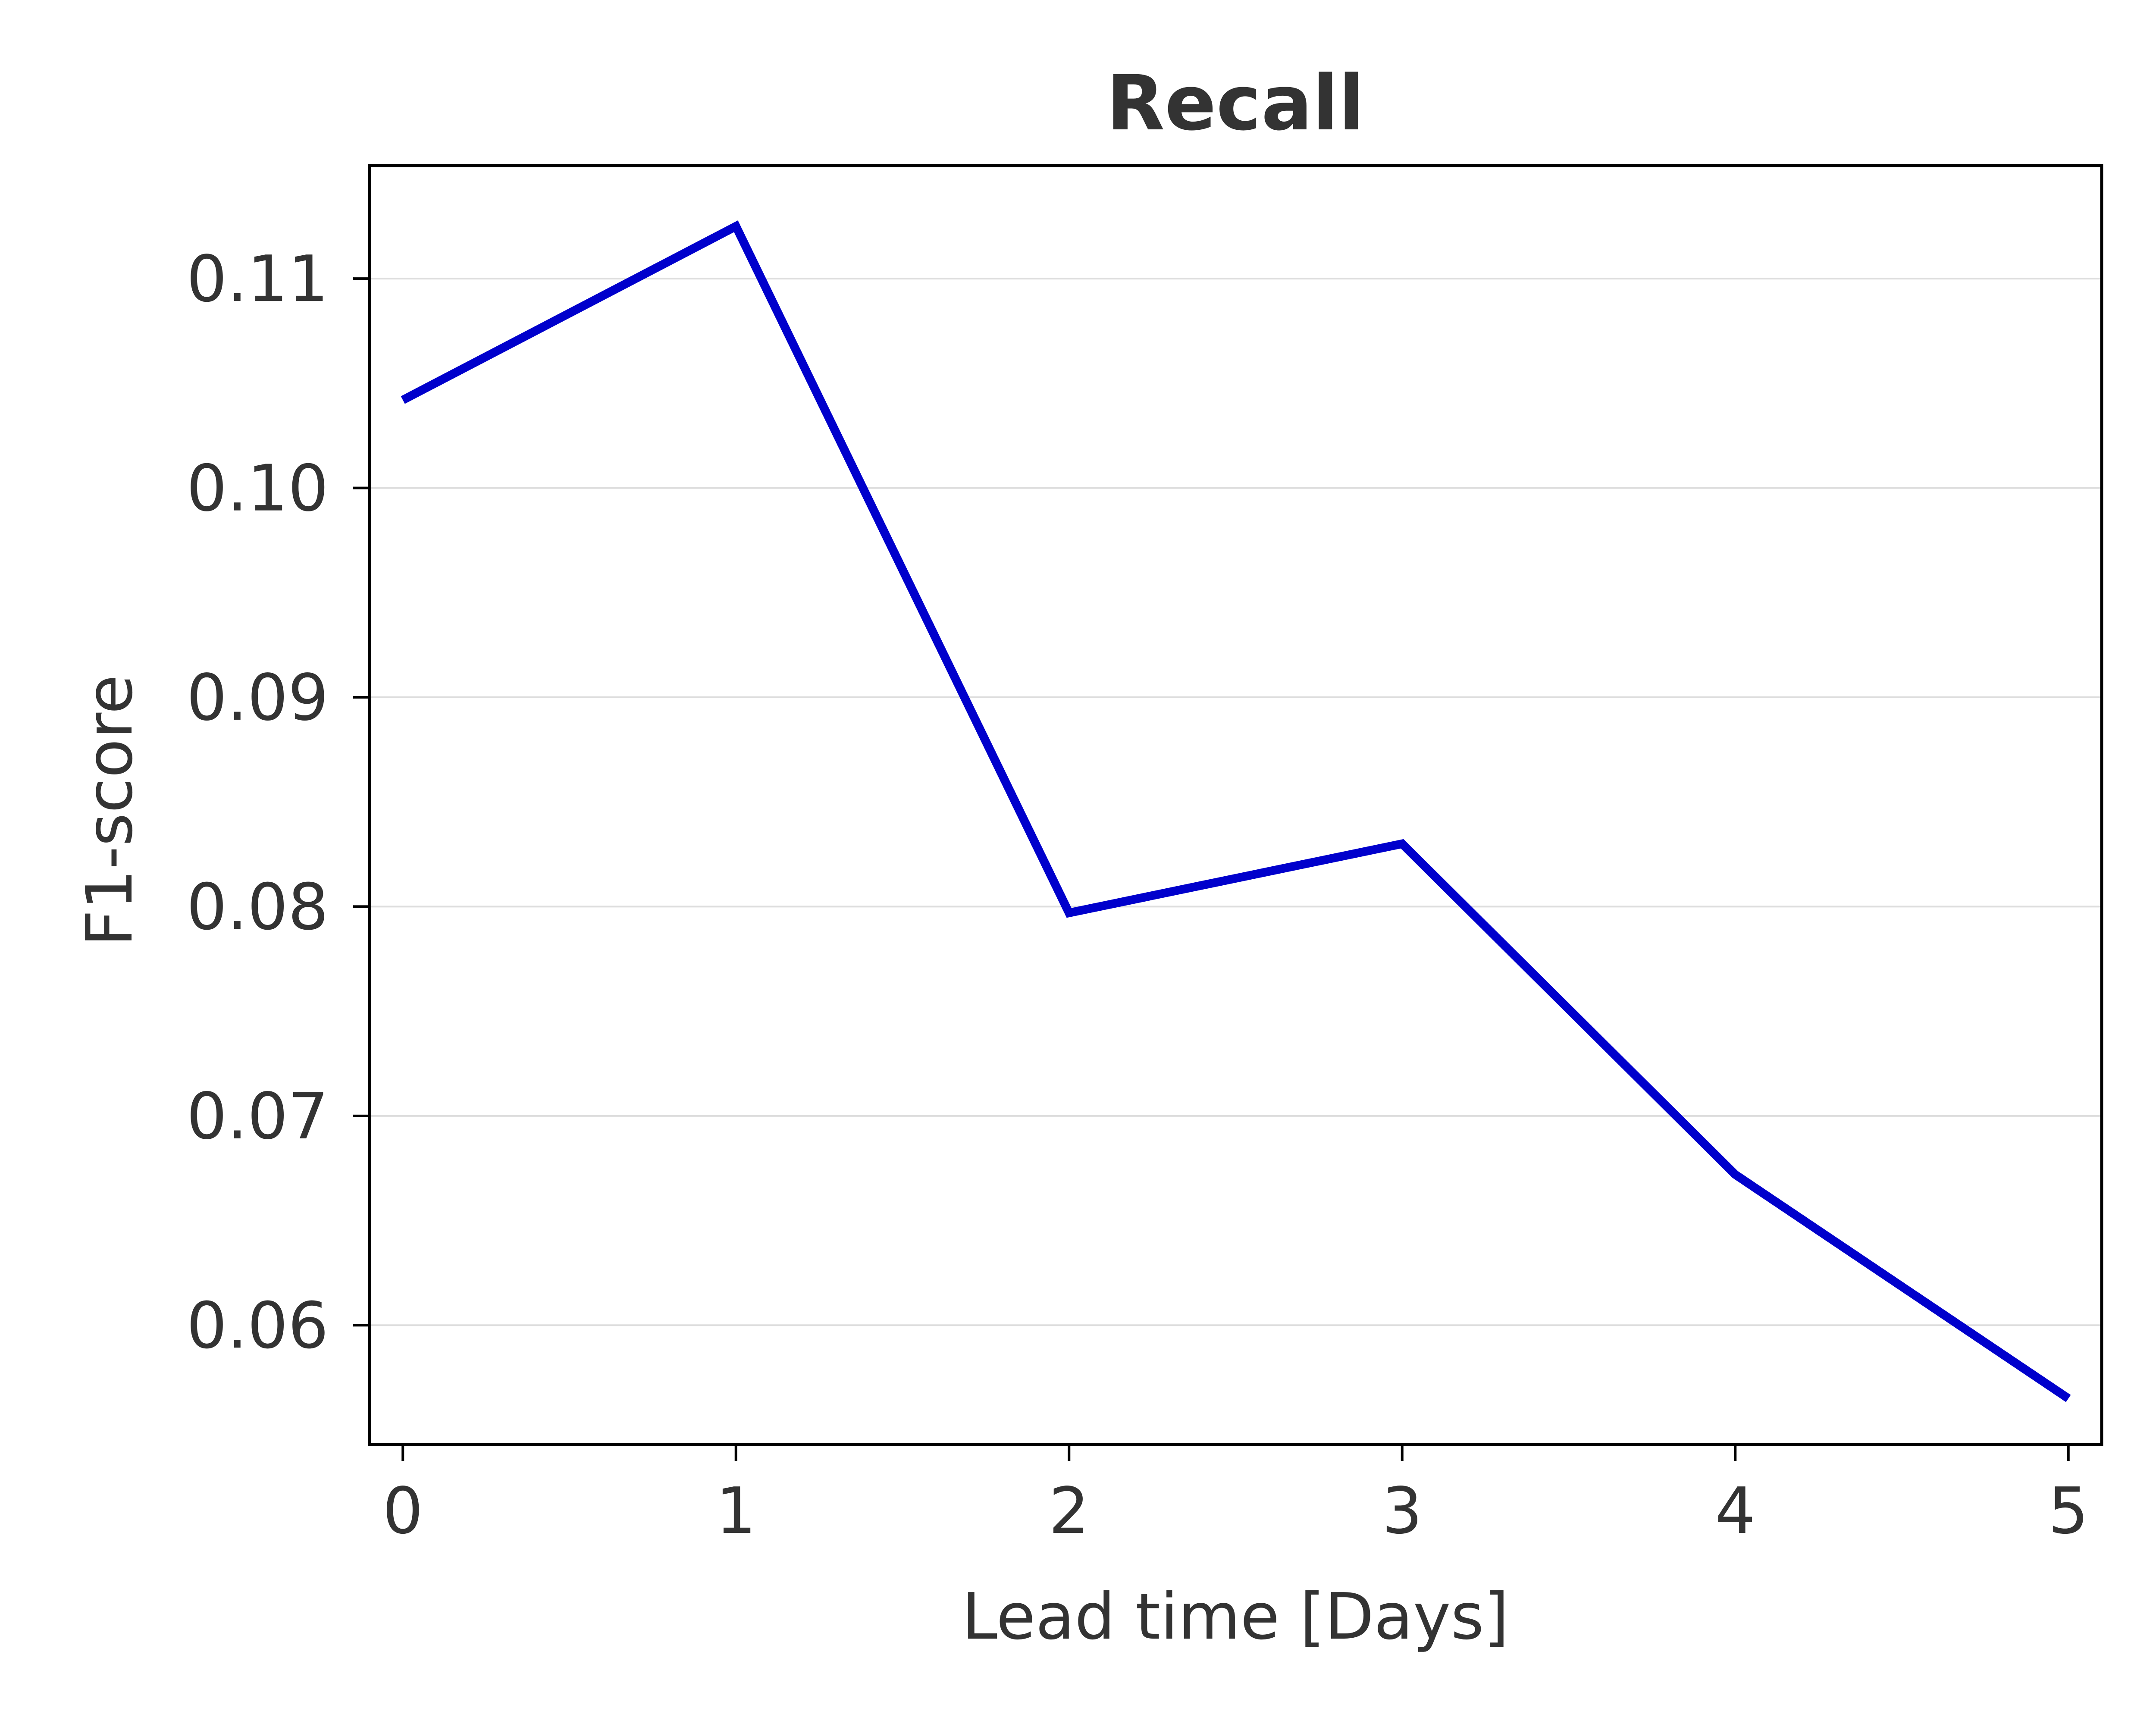 This screenshot has height=1727, width=2156. What do you see at coordinates (736, 1511) in the screenshot?
I see `x-tick-label: 1` at bounding box center [736, 1511].